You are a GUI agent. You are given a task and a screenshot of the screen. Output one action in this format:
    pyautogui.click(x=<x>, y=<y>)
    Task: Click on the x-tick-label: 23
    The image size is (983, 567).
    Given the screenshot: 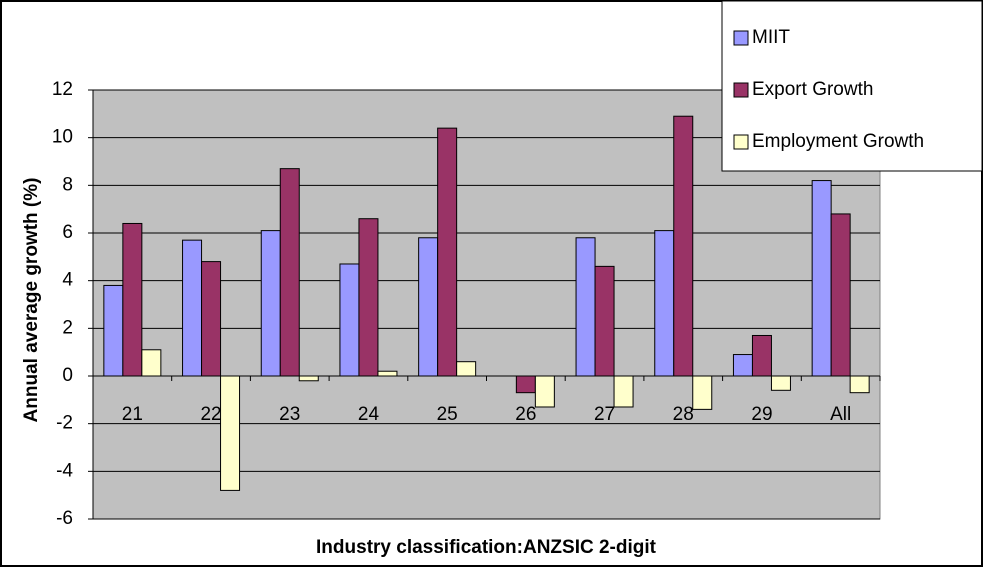 What is the action you would take?
    pyautogui.click(x=289, y=414)
    